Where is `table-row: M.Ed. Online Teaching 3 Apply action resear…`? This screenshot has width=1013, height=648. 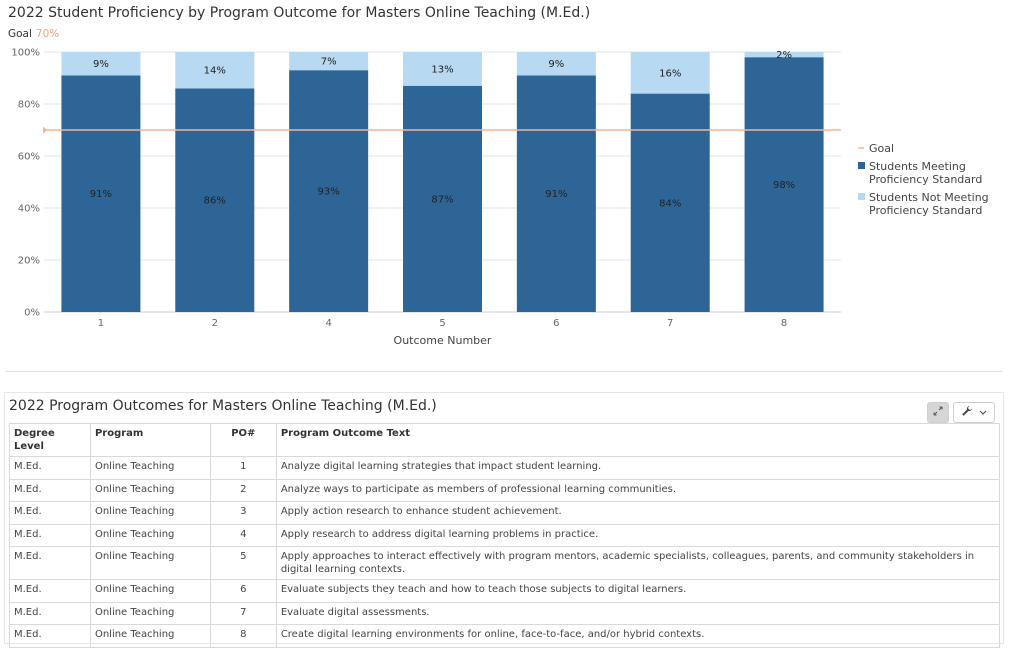
table-row: M.Ed. Online Teaching 3 Apply action resear… is located at coordinates (505, 513).